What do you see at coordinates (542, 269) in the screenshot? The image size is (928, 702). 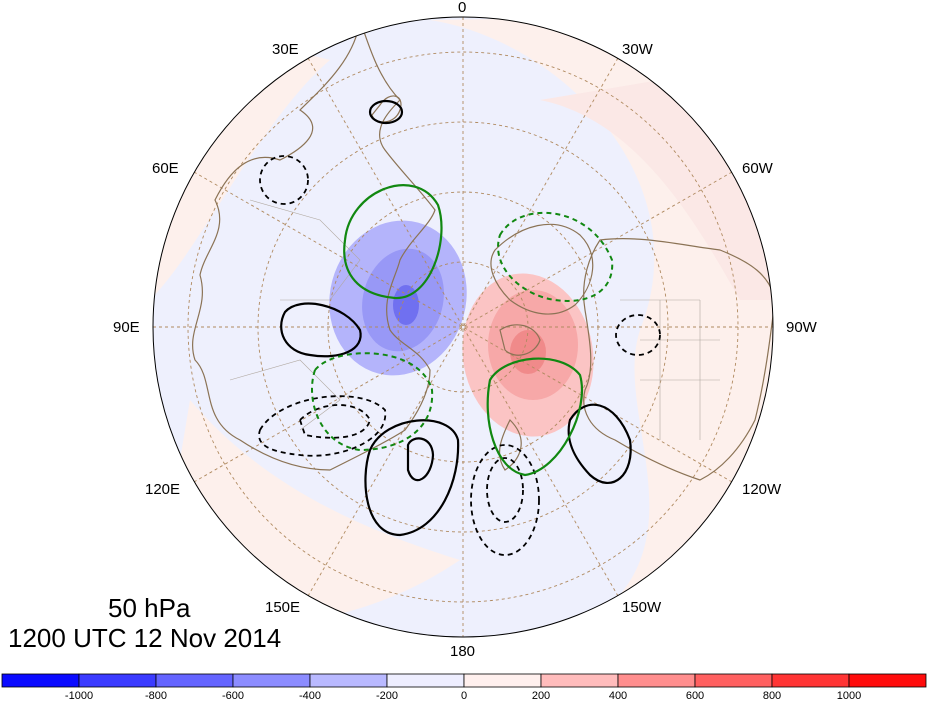 I see `greenland-coast` at bounding box center [542, 269].